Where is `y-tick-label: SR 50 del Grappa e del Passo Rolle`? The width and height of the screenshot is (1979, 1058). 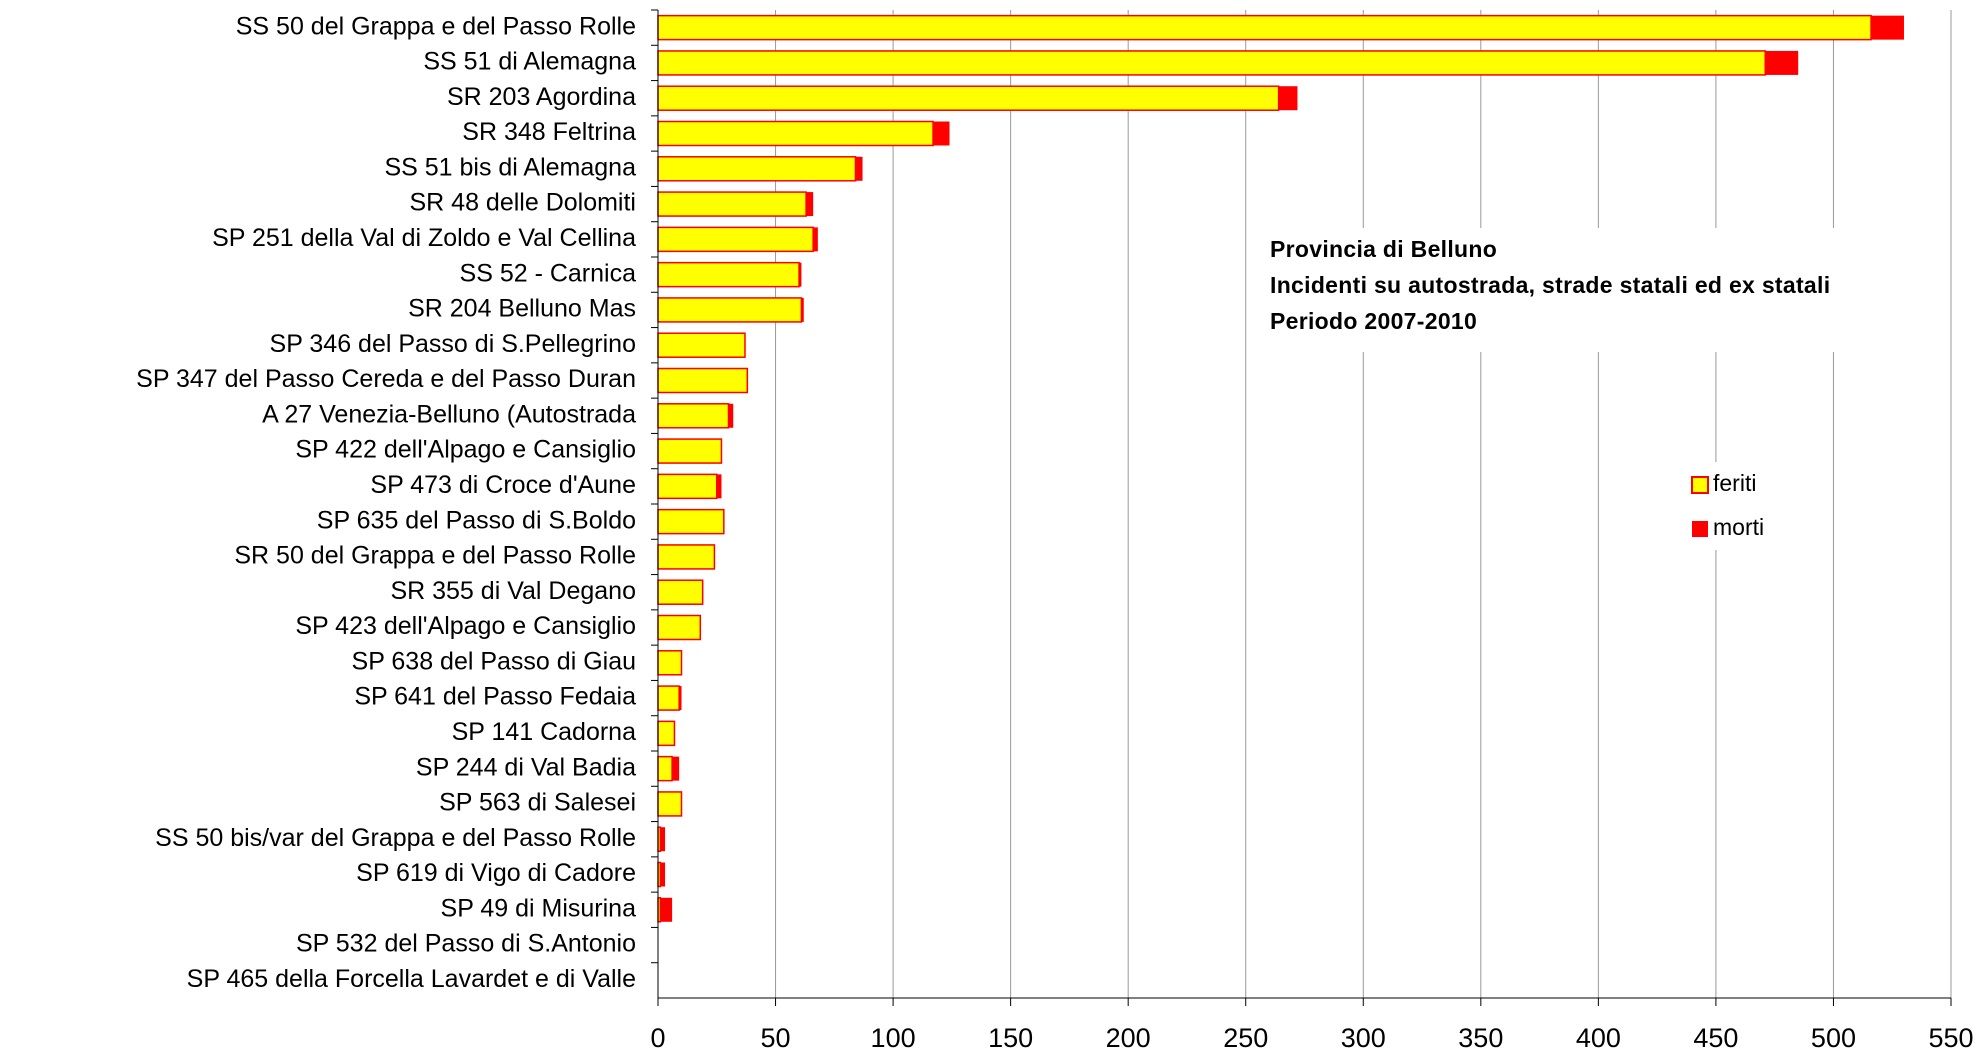 y-tick-label: SR 50 del Grappa e del Passo Rolle is located at coordinates (435, 556).